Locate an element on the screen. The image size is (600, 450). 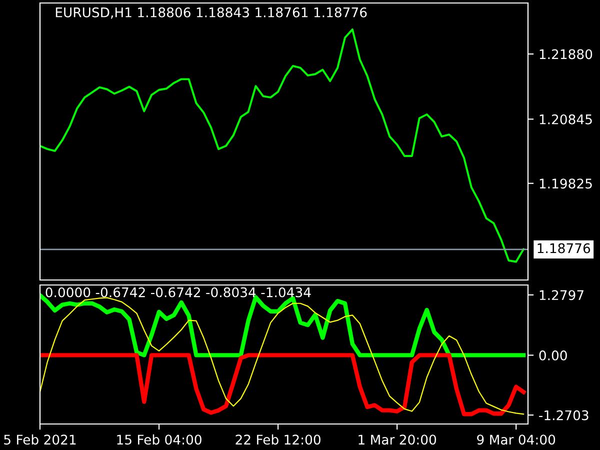
x-tick-label: 1 Mar 20:00 is located at coordinates (397, 439).